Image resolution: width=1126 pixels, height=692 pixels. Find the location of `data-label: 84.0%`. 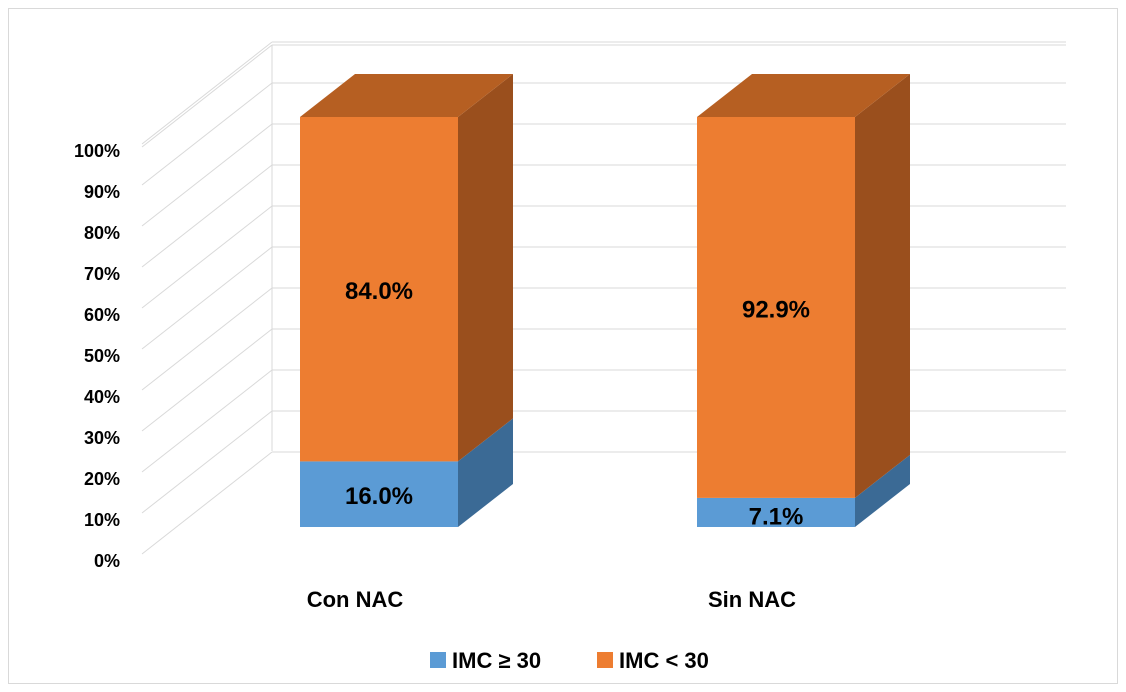

data-label: 84.0% is located at coordinates (379, 291).